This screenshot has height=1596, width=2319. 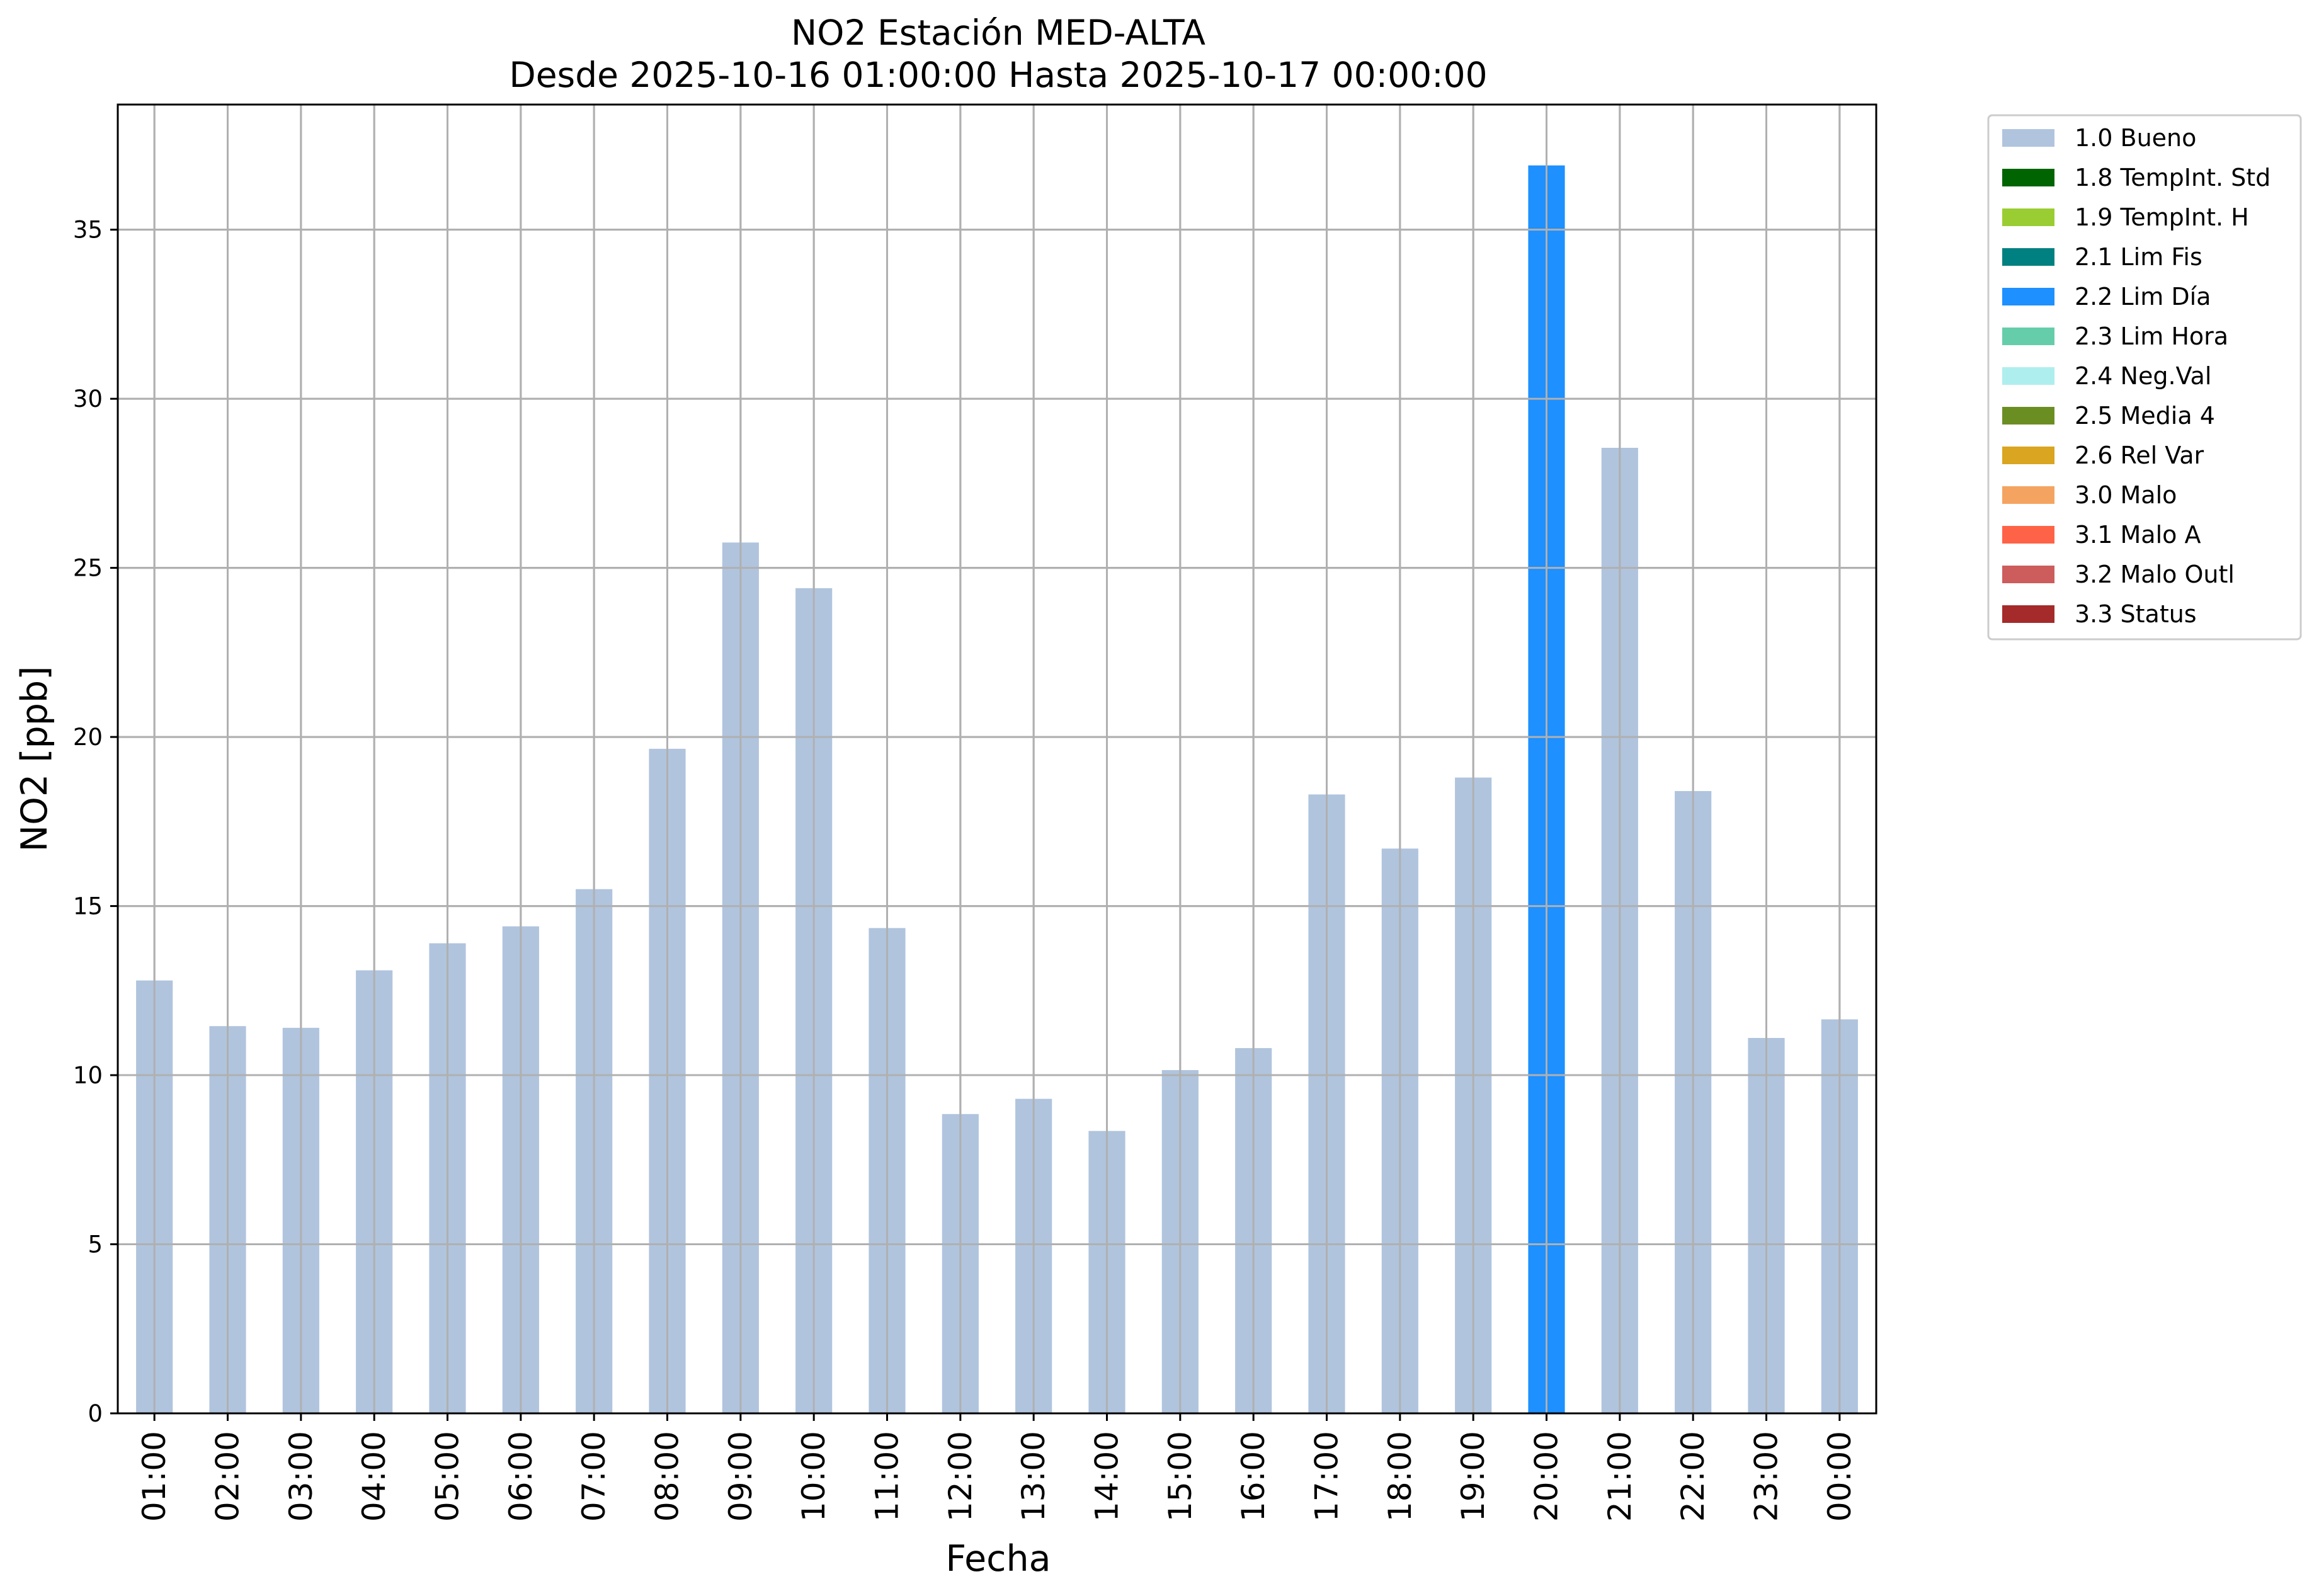 I want to click on x-tick-label: 09:00, so click(x=740, y=1476).